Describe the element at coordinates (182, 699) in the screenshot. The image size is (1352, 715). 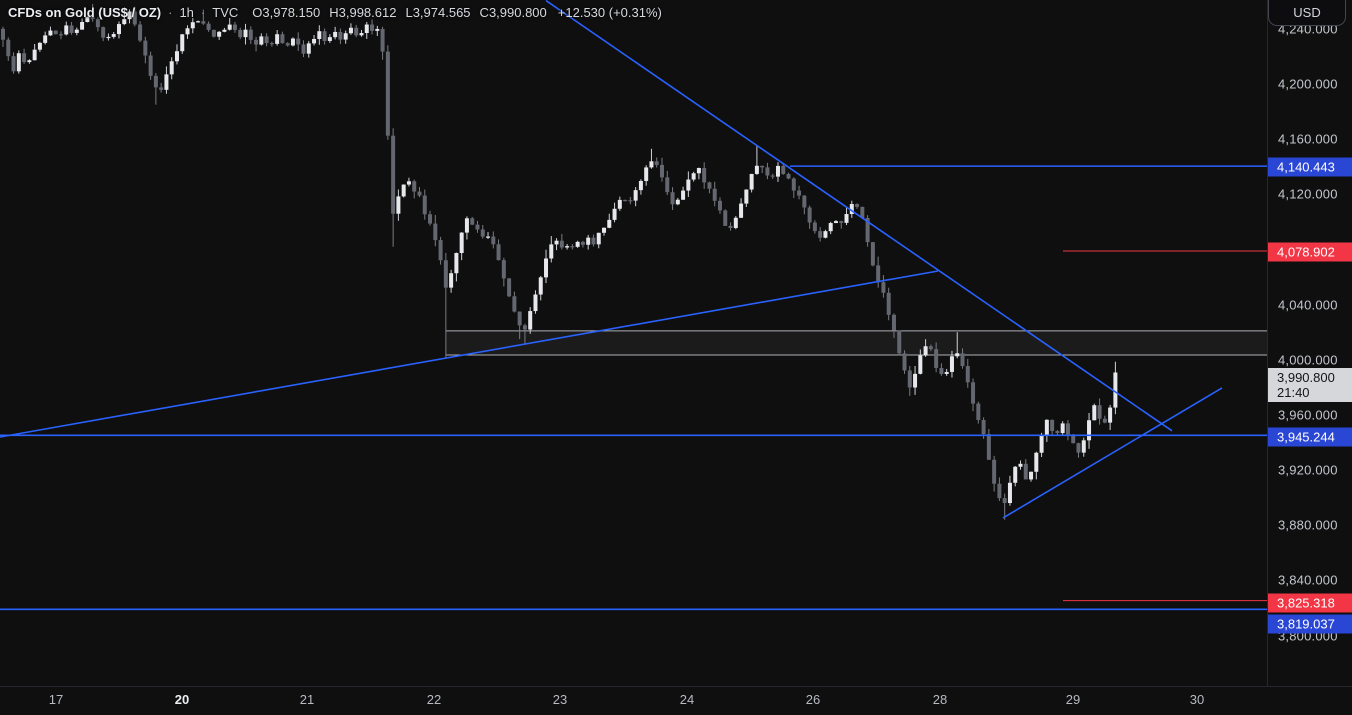
I see `time-tick-20: 20` at that location.